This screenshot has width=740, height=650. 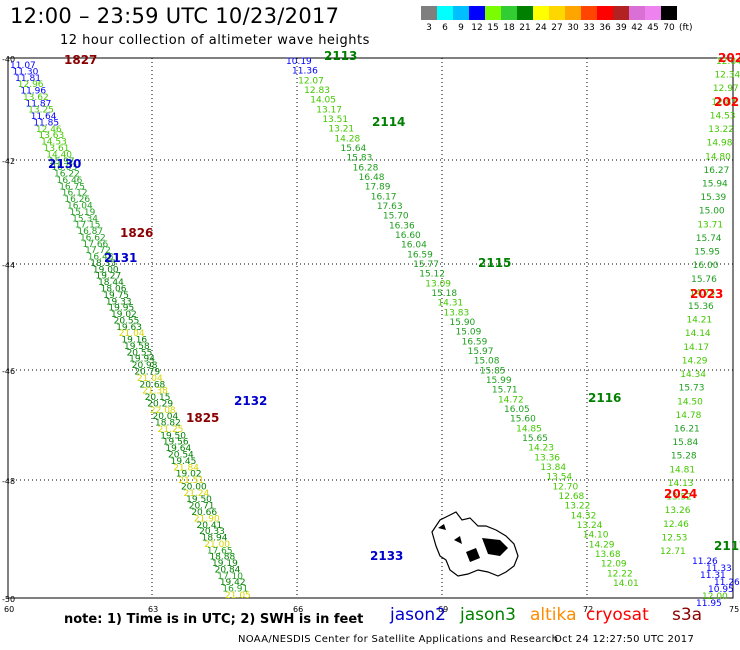 I want to click on wave-height-value: 11.33, so click(x=719, y=569).